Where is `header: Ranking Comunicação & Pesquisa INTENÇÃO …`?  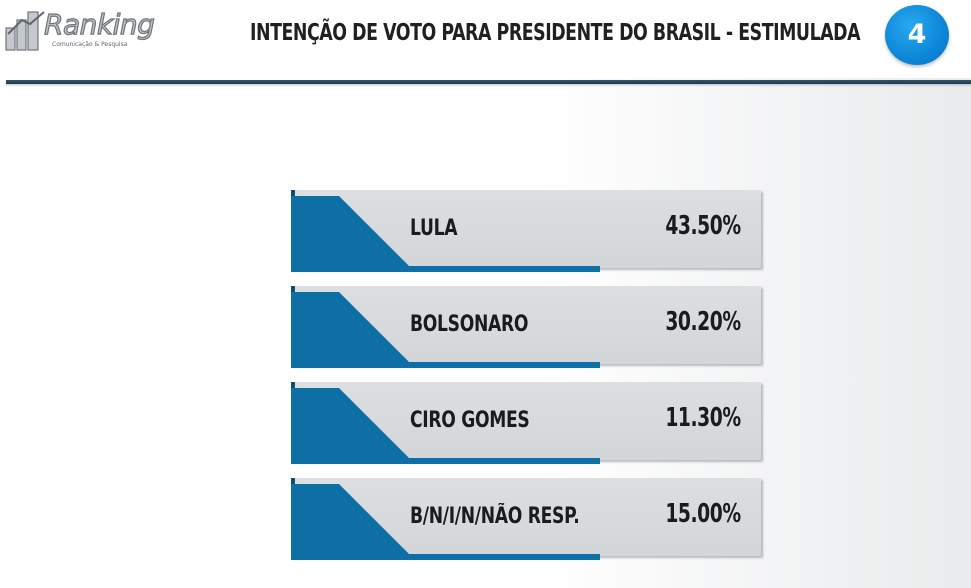
header: Ranking Comunicação & Pesquisa INTENÇÃO … is located at coordinates (485, 39).